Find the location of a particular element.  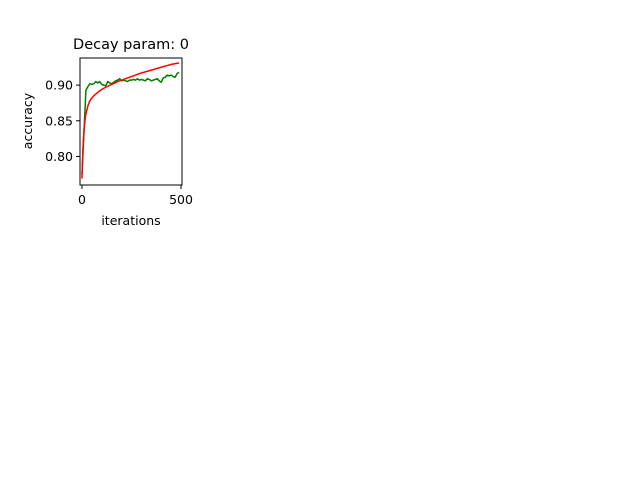

series-layer is located at coordinates (130, 120).